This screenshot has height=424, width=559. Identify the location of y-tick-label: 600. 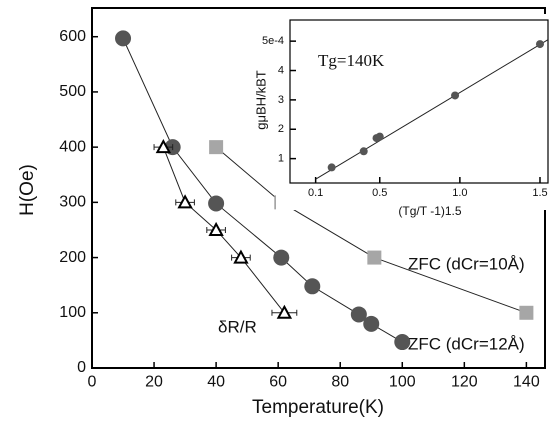
(72, 36).